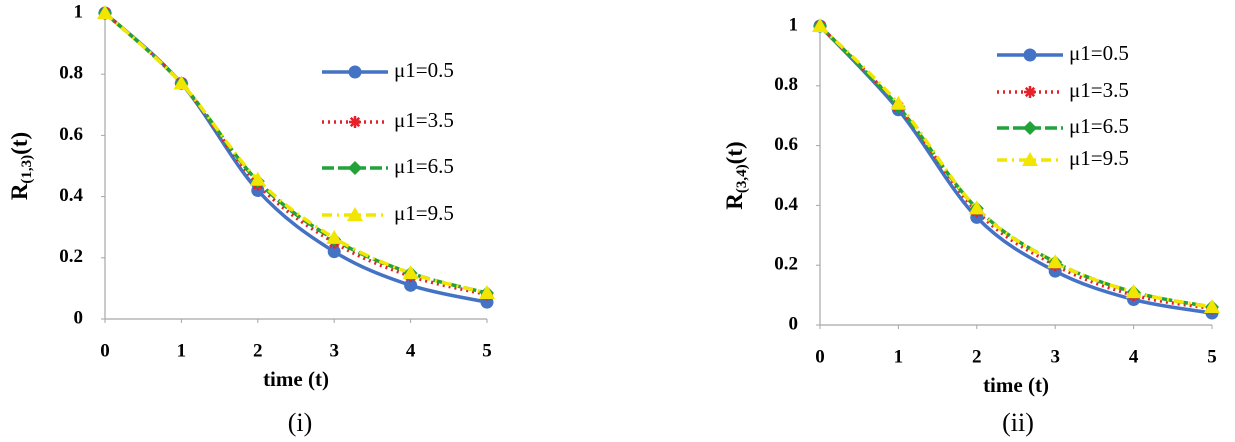 The width and height of the screenshot is (1235, 442). I want to click on y-axis-title-sub: (3,4), so click(742, 178).